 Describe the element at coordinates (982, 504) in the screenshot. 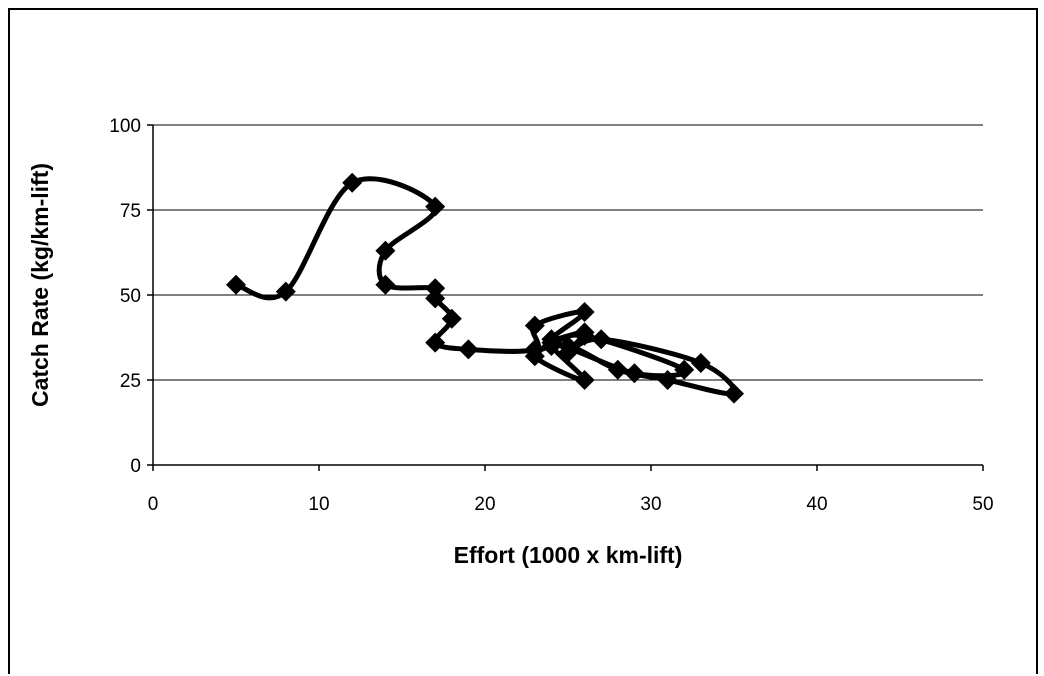

I see `x-tick-label: 50` at that location.